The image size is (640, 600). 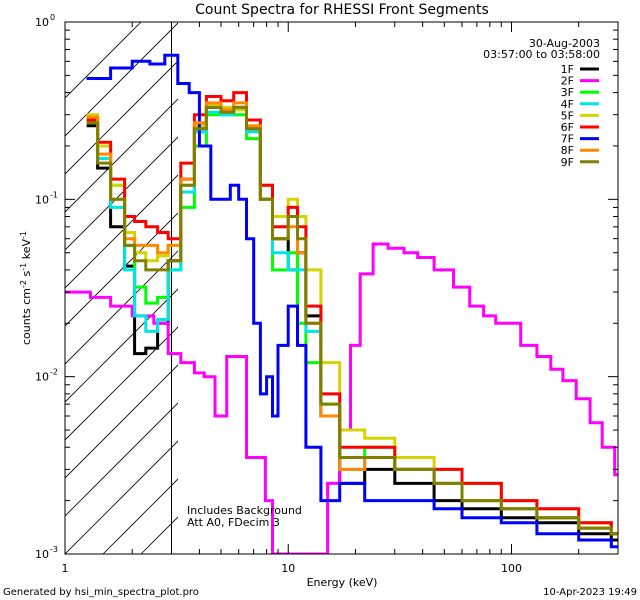 What do you see at coordinates (288, 568) in the screenshot?
I see `x-tick-label: 10` at bounding box center [288, 568].